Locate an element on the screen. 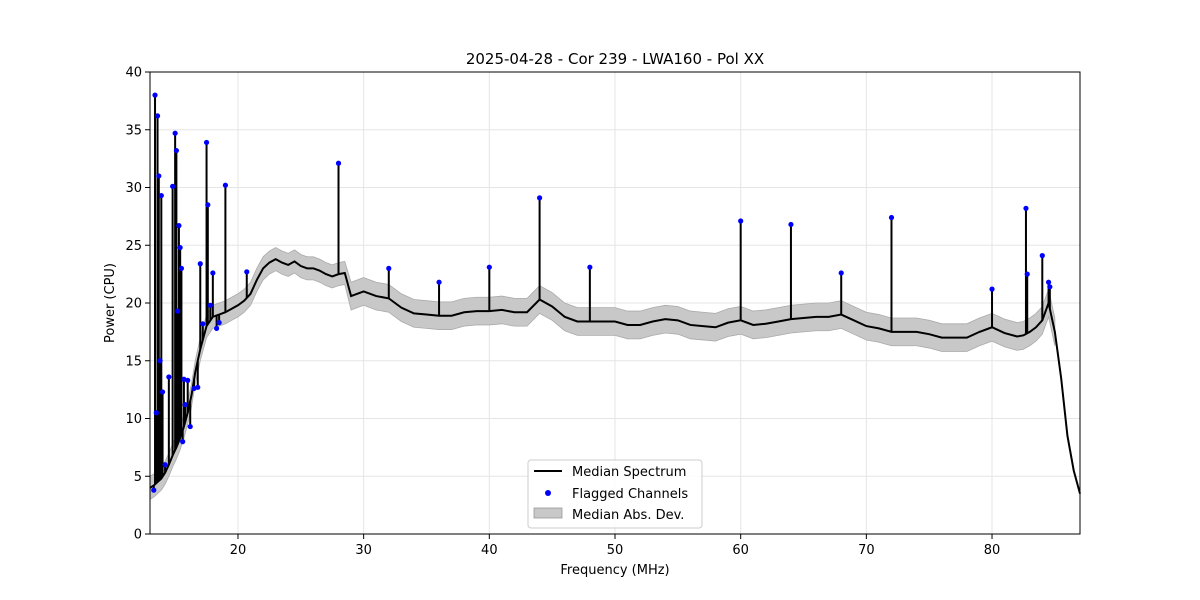  x-tick-label: 80 is located at coordinates (992, 550).